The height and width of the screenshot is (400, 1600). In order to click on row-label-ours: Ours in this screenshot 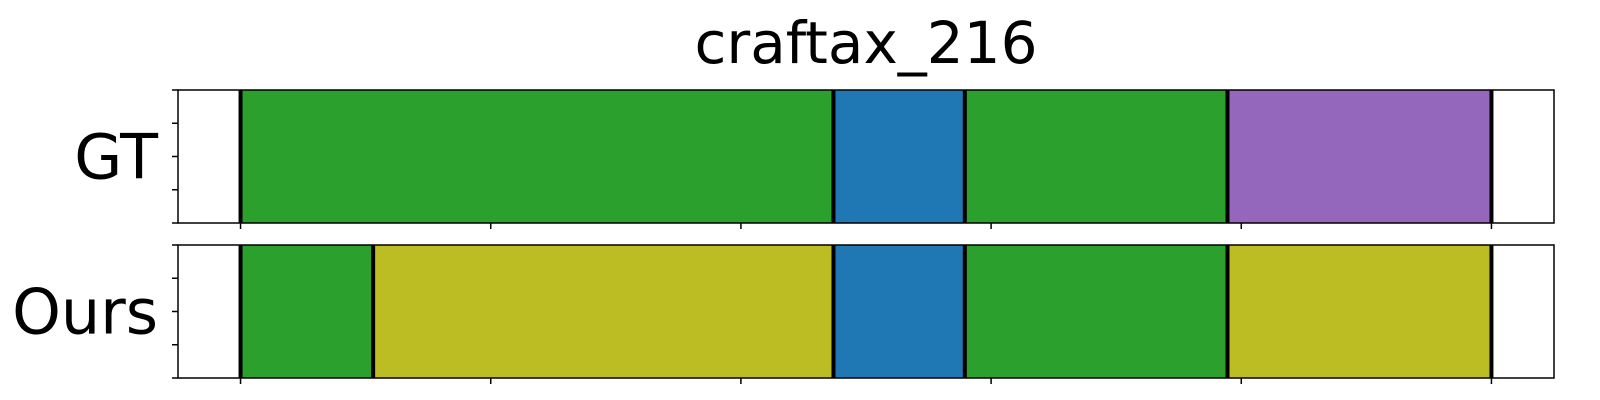, I will do `click(85, 312)`.